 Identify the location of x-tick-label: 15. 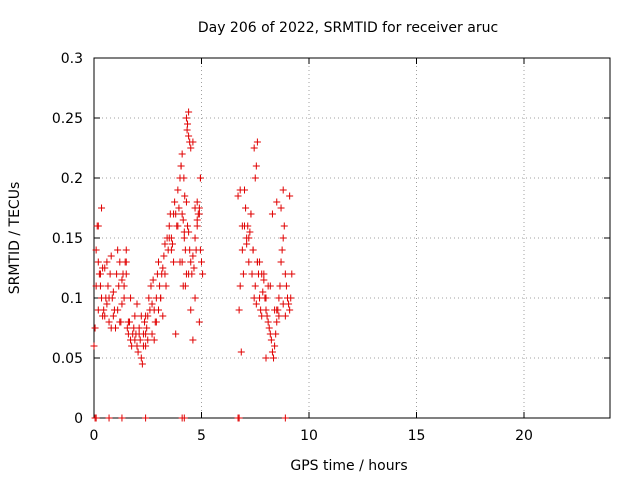
(417, 436).